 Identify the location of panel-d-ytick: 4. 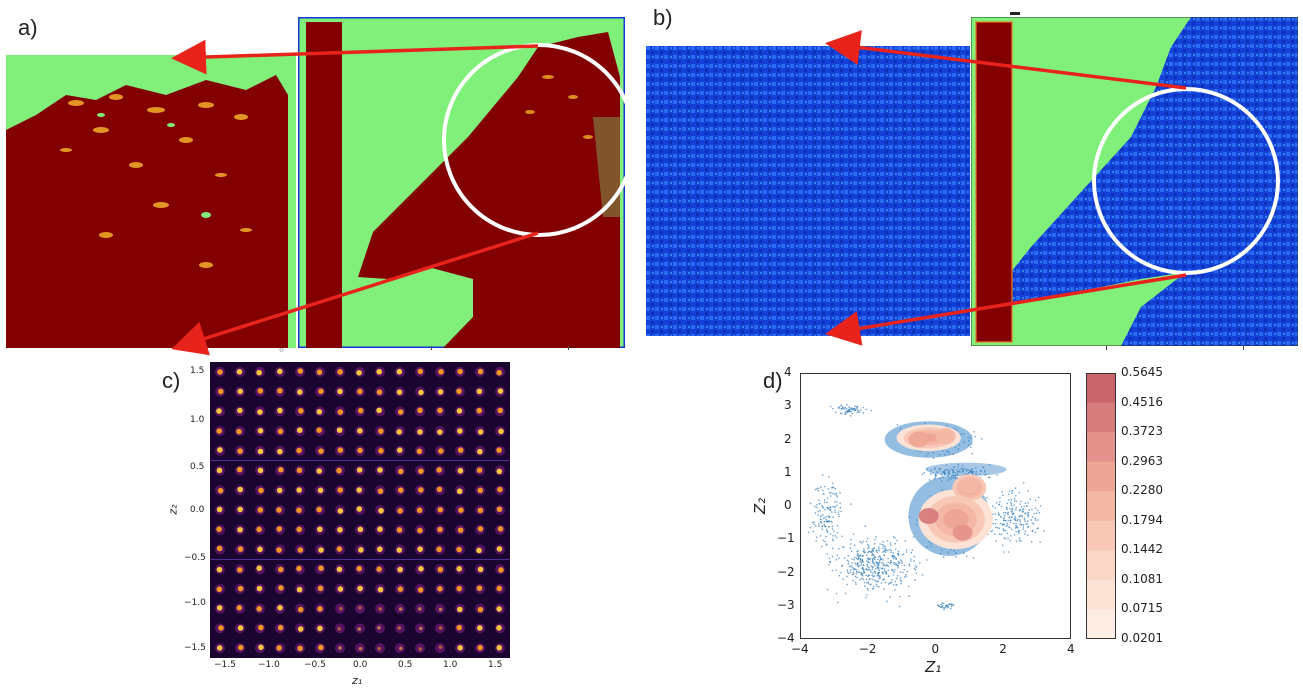
(788, 372).